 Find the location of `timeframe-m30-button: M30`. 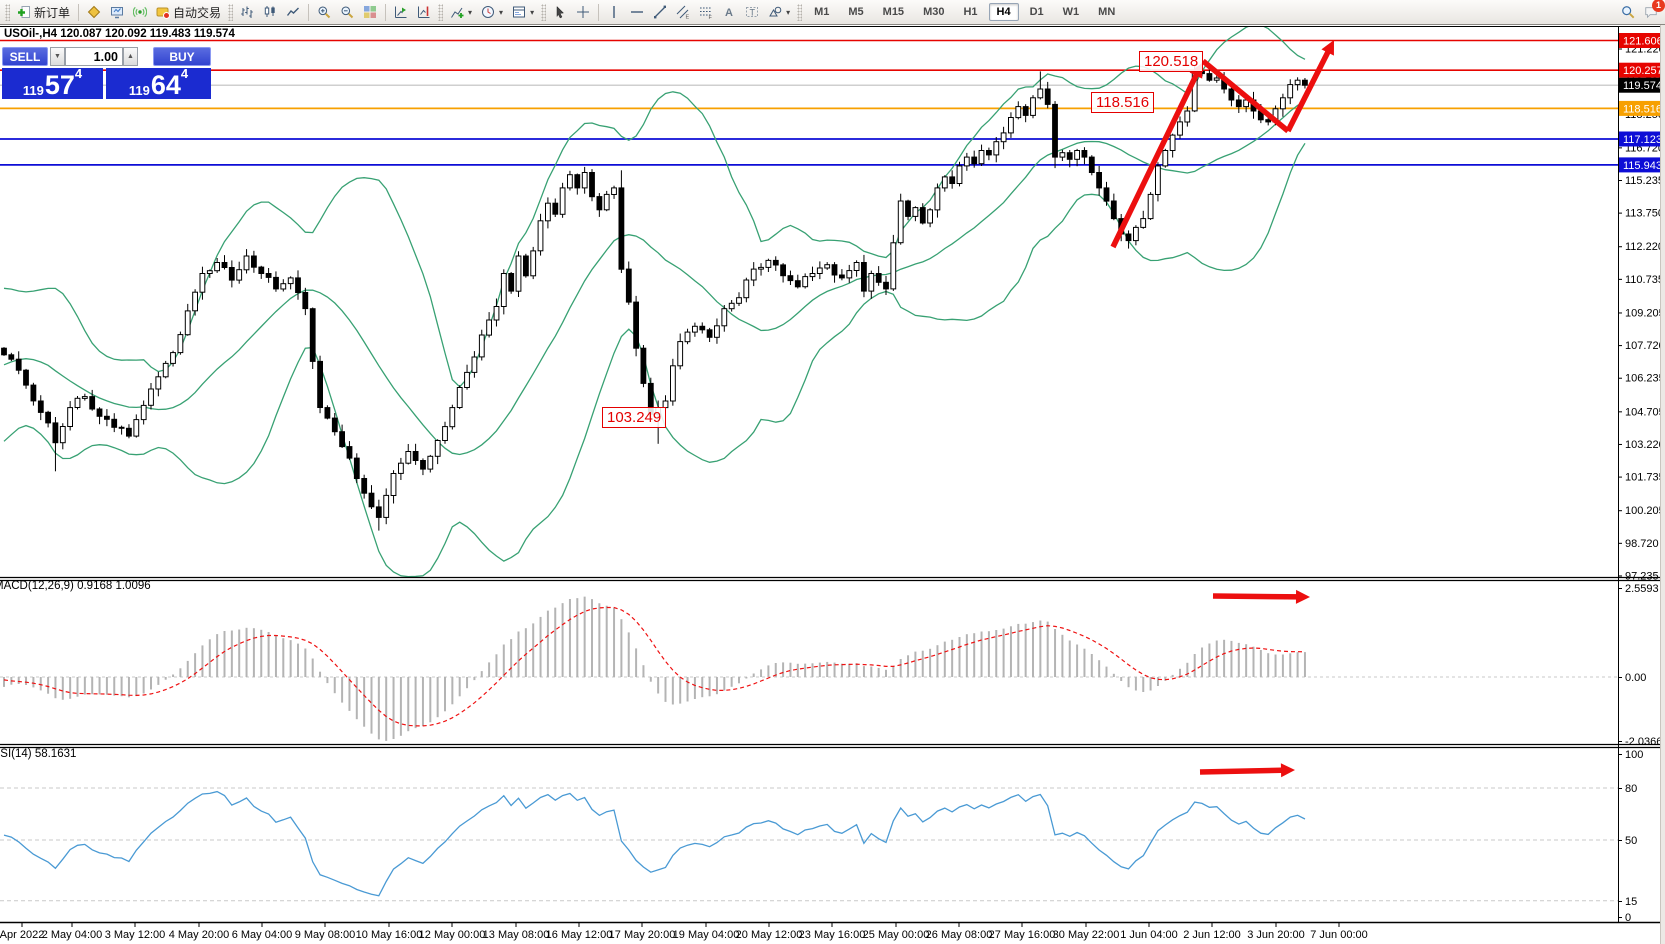

timeframe-m30-button: M30 is located at coordinates (934, 12).